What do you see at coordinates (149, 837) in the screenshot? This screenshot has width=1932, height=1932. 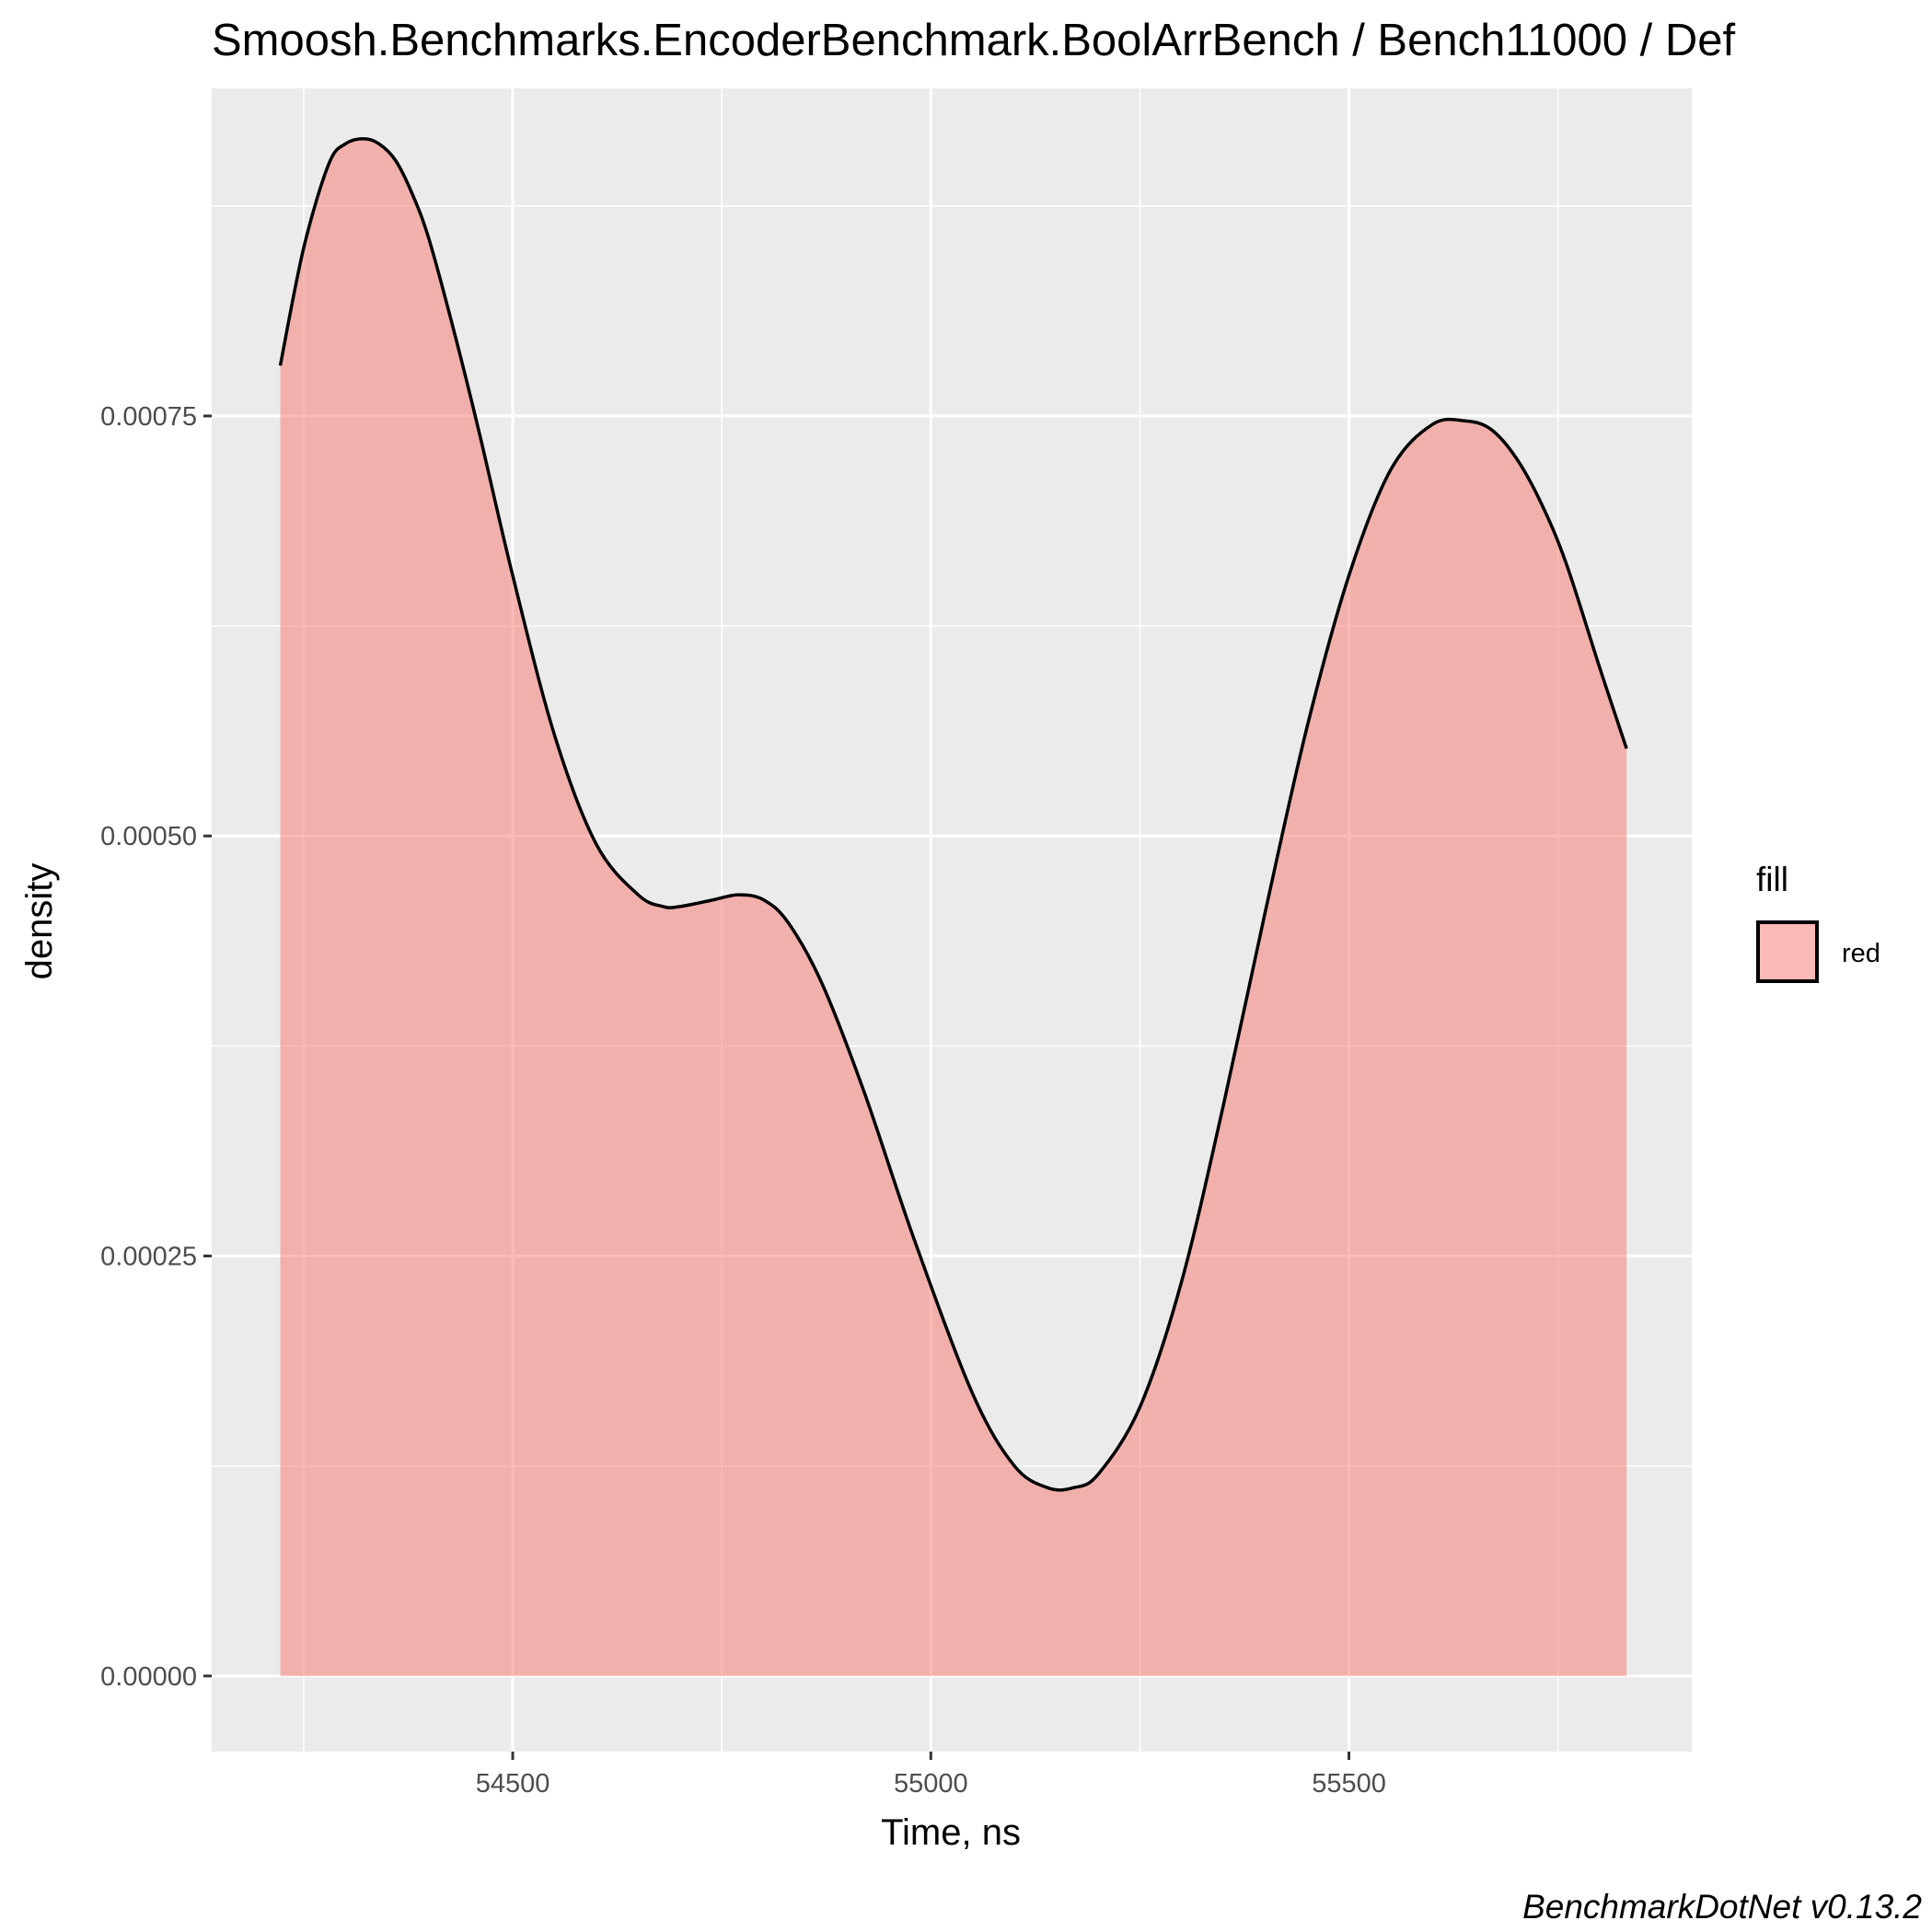 I see `y-tick-label: 0.00050` at bounding box center [149, 837].